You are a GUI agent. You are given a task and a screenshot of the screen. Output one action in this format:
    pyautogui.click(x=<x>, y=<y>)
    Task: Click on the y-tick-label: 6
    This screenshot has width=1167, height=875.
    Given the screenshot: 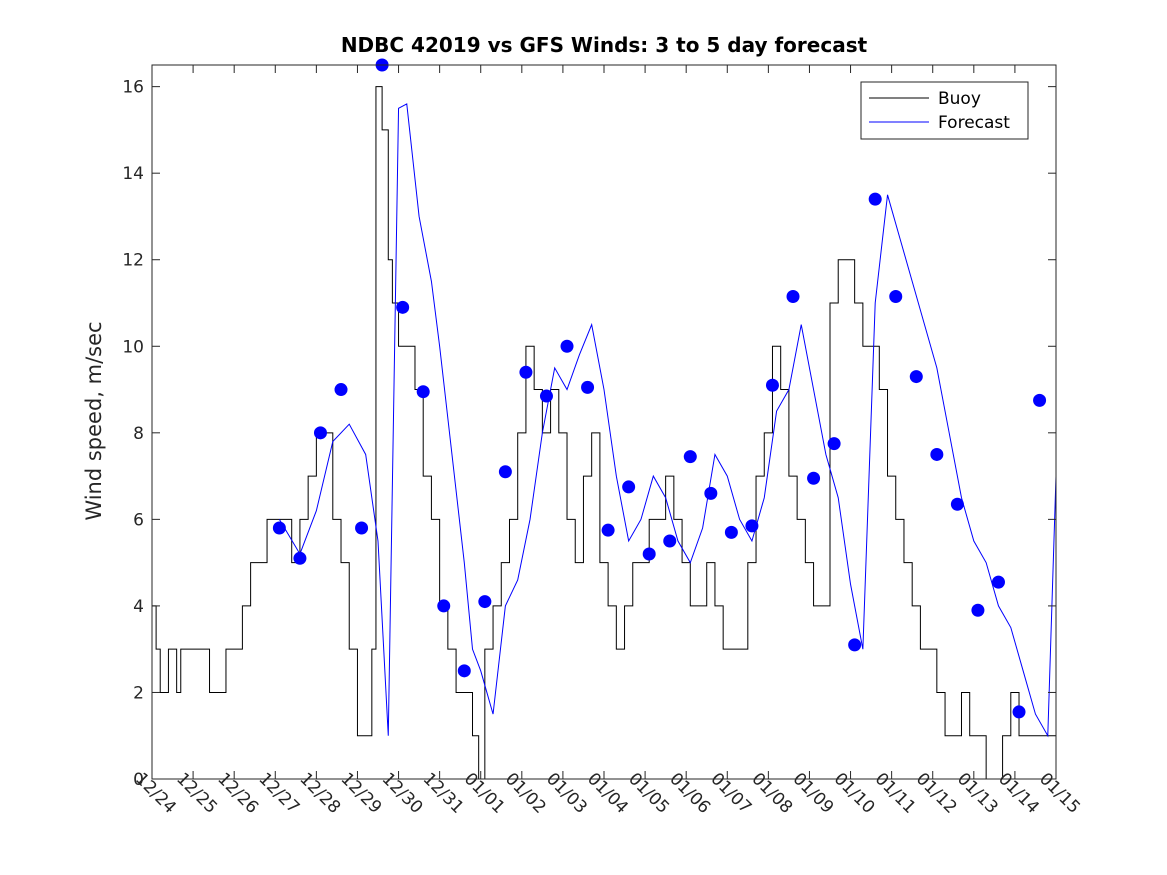 What is the action you would take?
    pyautogui.click(x=138, y=520)
    